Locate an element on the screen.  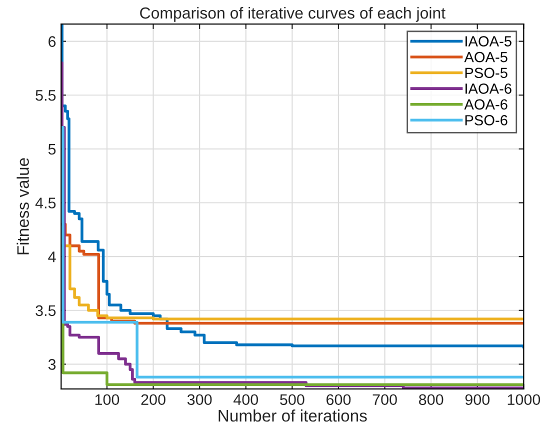
x-tick-label: 1000 is located at coordinates (524, 400).